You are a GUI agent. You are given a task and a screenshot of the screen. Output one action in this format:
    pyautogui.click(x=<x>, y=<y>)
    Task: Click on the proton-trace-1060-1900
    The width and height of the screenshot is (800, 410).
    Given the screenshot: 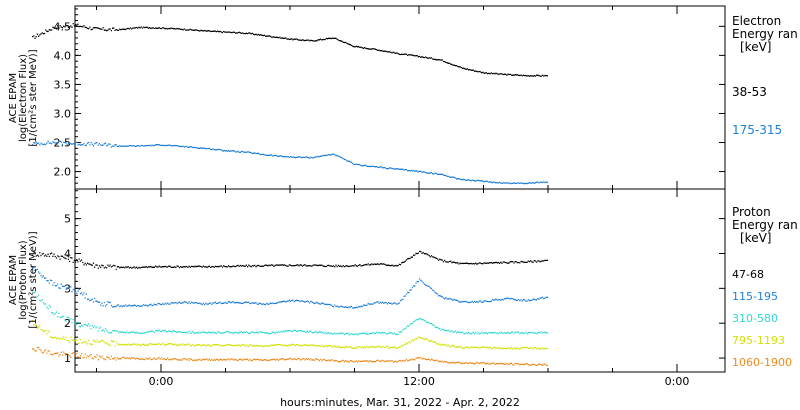 What is the action you would take?
    pyautogui.click(x=290, y=356)
    